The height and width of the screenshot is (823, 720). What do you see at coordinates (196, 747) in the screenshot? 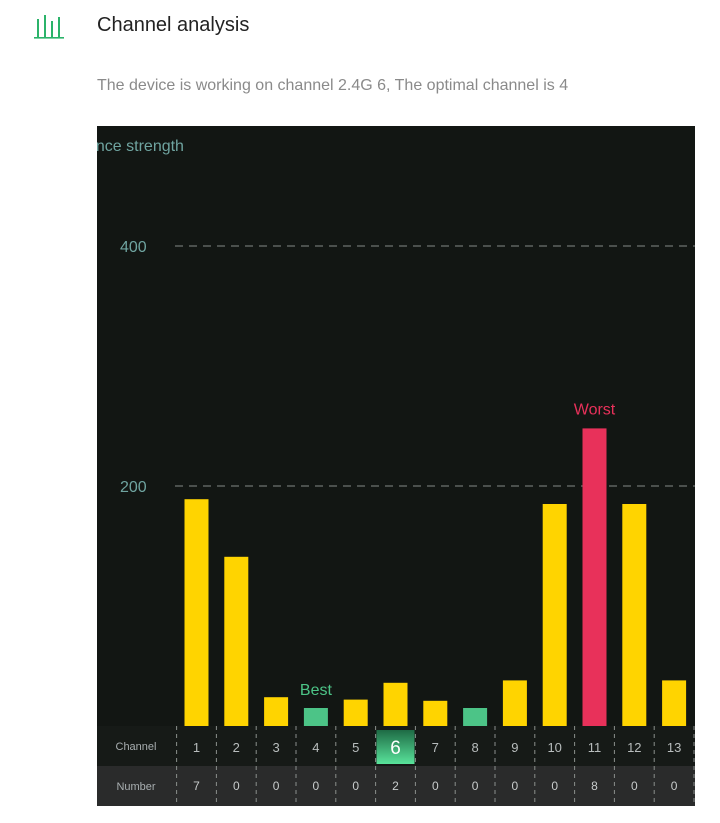
I see `channel-label: 1` at bounding box center [196, 747].